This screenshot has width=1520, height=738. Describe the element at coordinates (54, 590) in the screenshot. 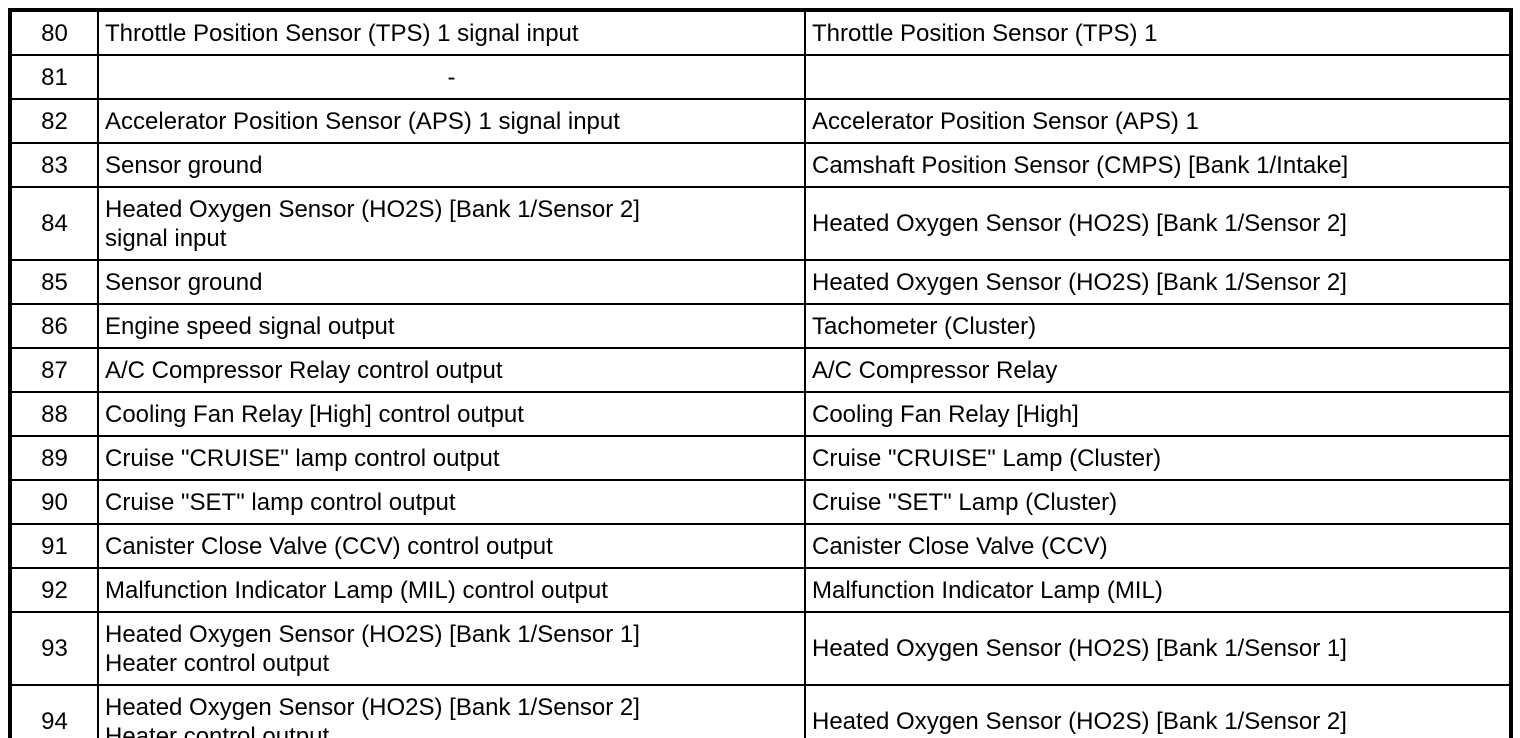

I see `pin-number-cell: 92` at that location.